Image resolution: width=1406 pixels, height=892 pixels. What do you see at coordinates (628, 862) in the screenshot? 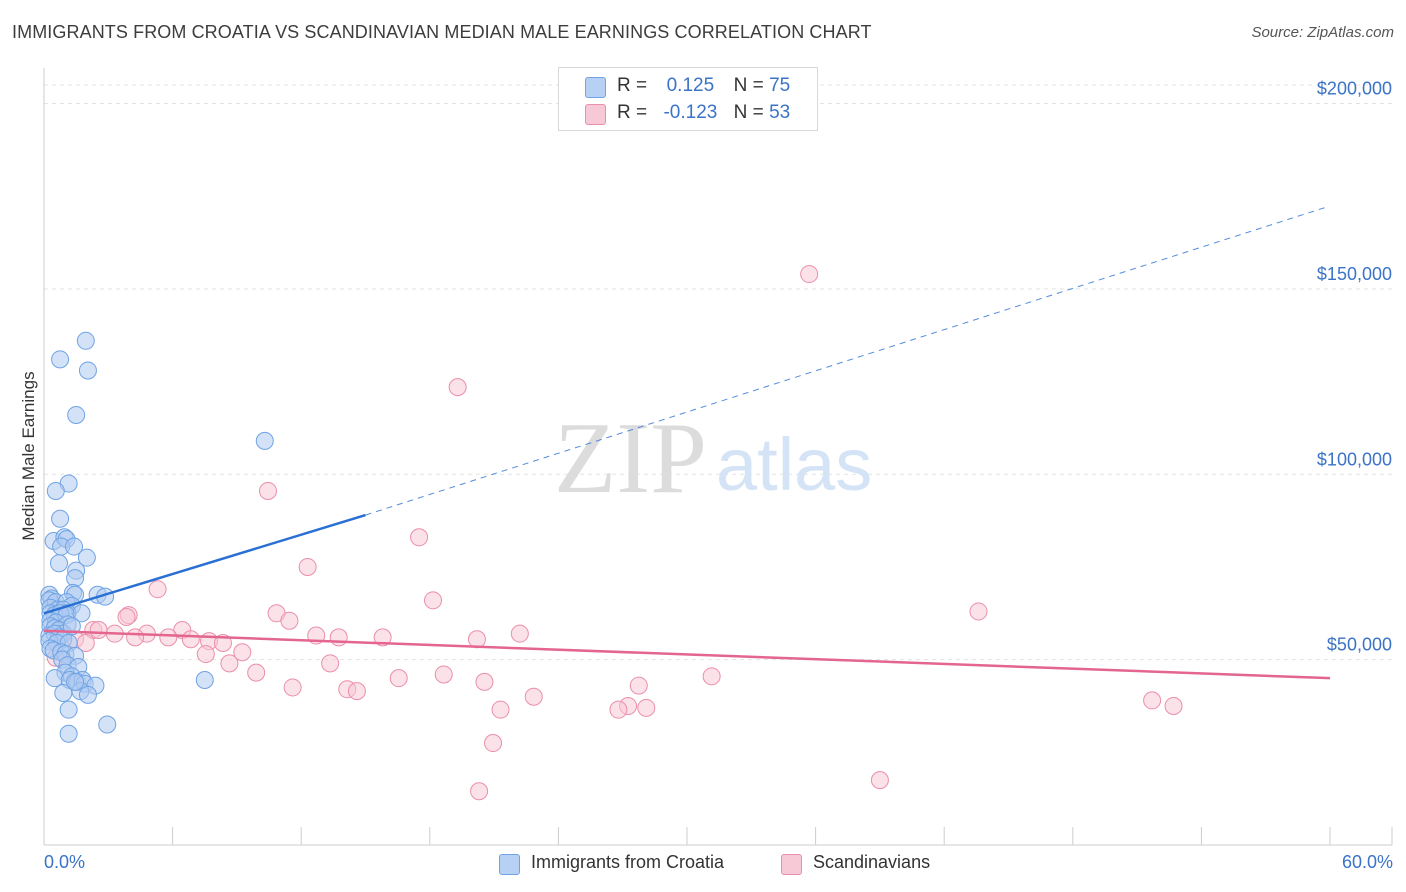
I see `bottom-legend-label-croatia: Immigrants from Croatia` at bounding box center [628, 862].